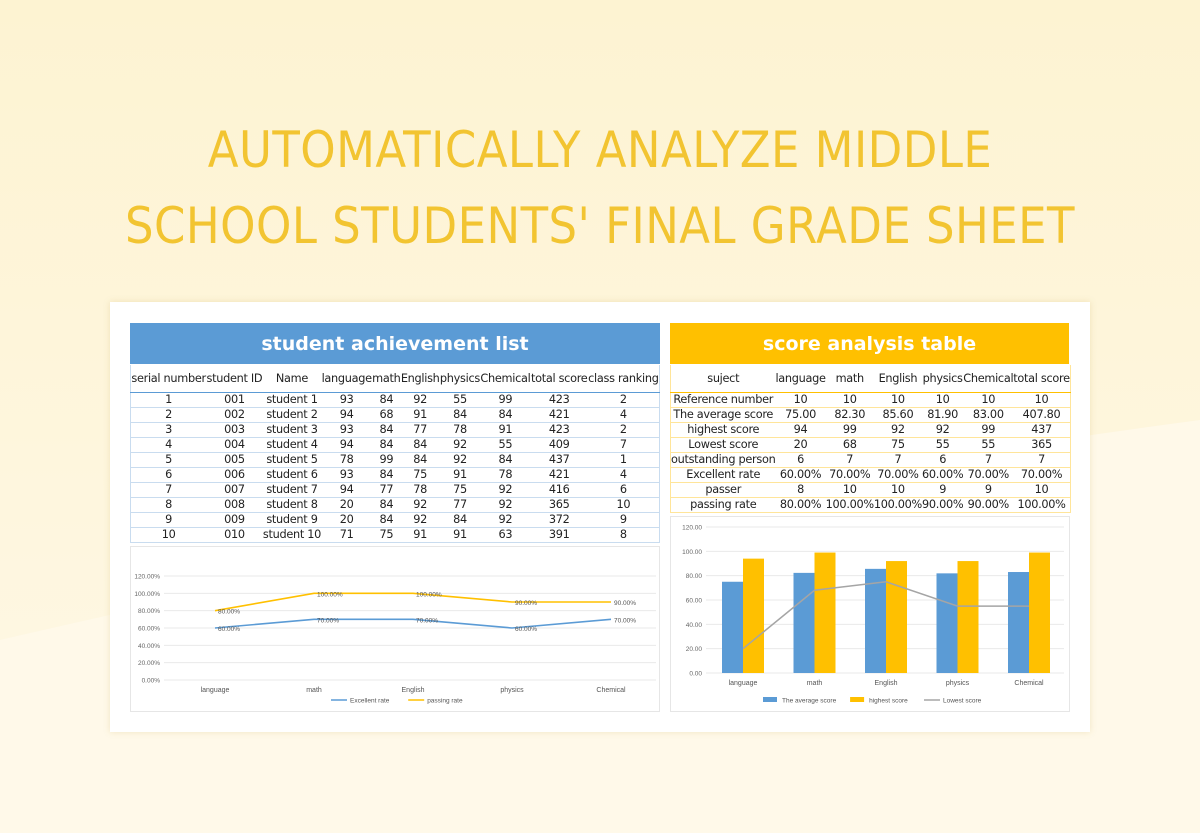  Describe the element at coordinates (694, 576) in the screenshot. I see `y-tick-label: 80.00` at that location.